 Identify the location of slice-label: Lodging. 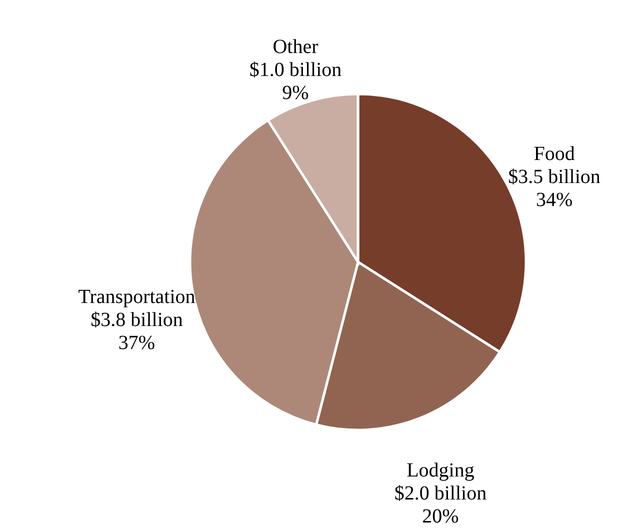
(440, 470).